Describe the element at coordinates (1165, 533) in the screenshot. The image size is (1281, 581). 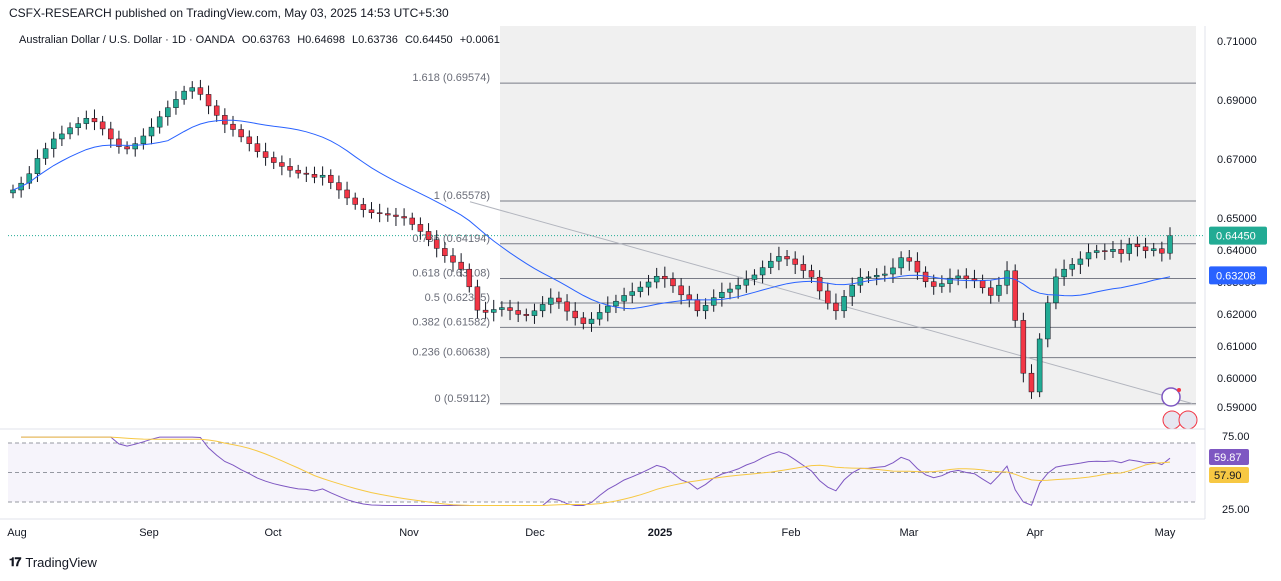
I see `time-tick-label: May` at that location.